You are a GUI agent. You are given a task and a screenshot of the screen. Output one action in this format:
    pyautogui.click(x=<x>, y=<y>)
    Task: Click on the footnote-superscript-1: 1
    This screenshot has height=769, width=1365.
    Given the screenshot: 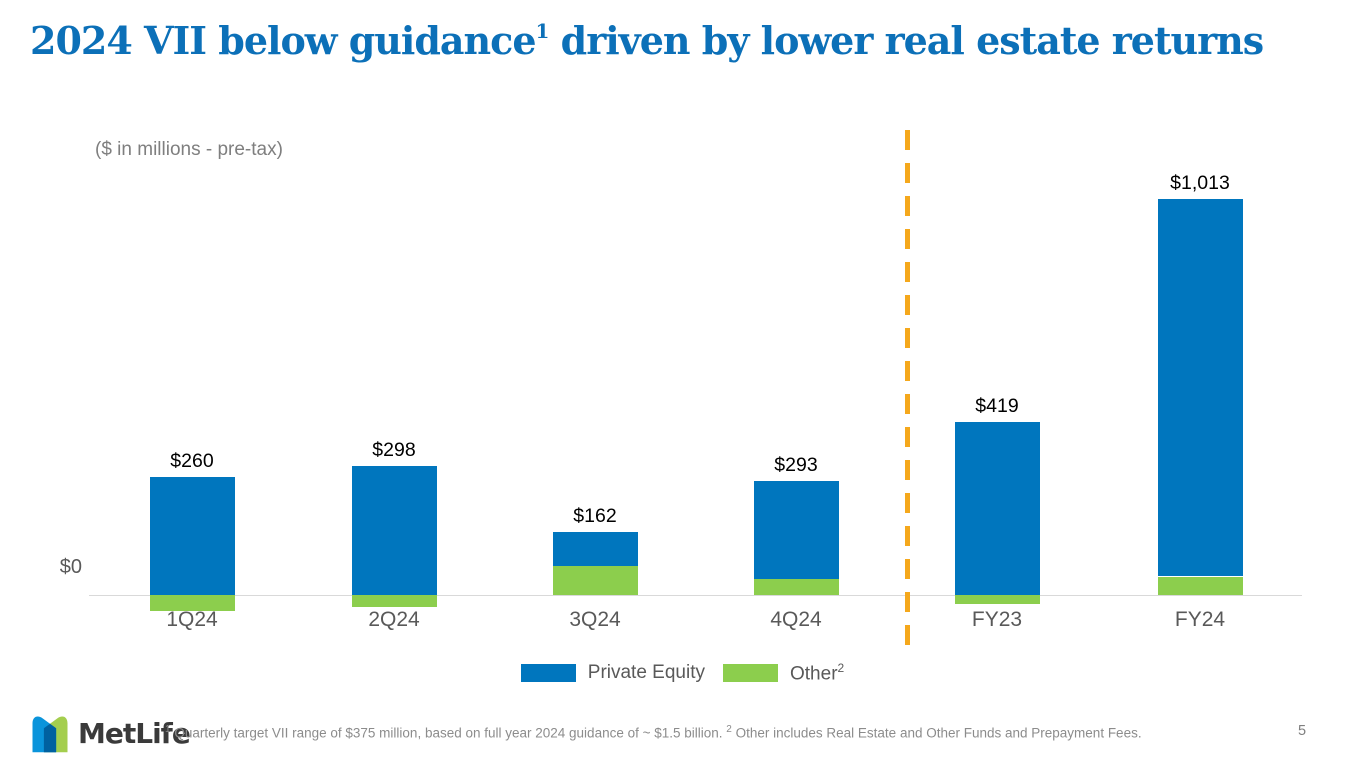 What is the action you would take?
    pyautogui.click(x=168, y=729)
    